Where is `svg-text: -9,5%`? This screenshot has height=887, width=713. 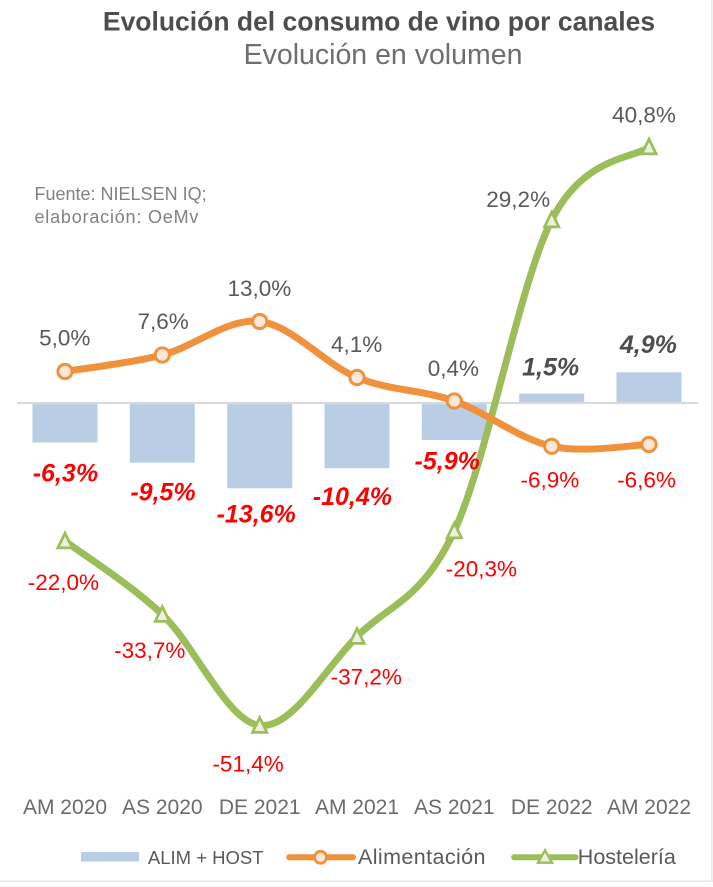
svg-text: -9,5% is located at coordinates (162, 493).